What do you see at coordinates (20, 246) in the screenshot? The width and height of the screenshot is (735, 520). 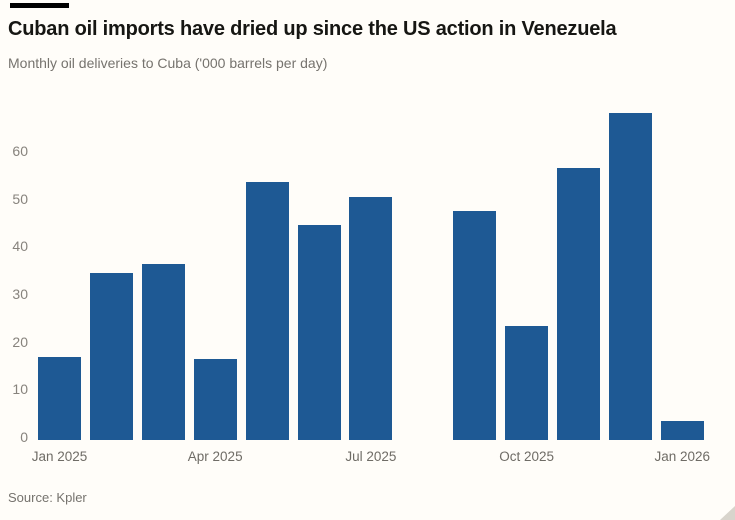 I see `y-axis-tick-label: 40` at bounding box center [20, 246].